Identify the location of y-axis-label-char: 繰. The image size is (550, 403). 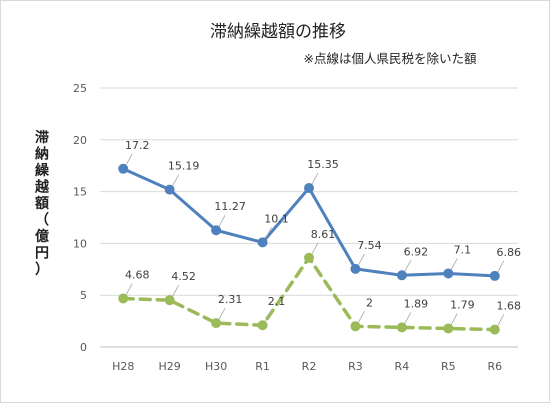
(42, 170).